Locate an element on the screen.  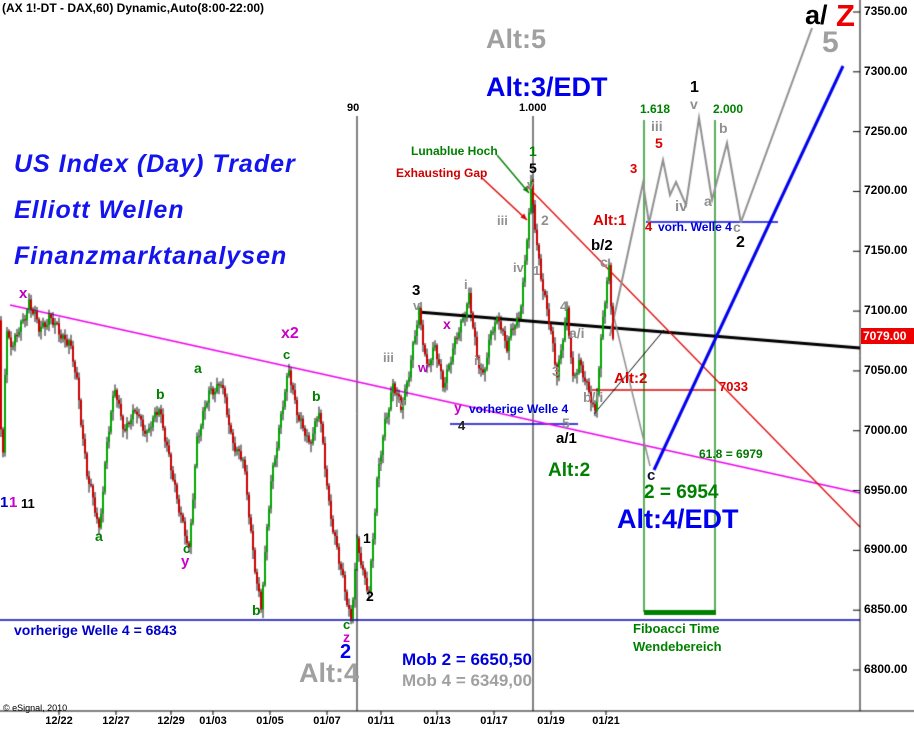
price-tick-label: 6800.00 is located at coordinates (886, 669).